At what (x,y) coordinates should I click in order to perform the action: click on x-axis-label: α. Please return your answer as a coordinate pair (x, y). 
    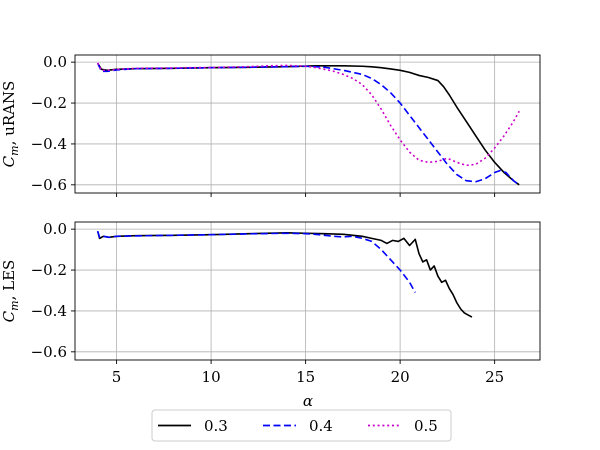
    Looking at the image, I should click on (308, 401).